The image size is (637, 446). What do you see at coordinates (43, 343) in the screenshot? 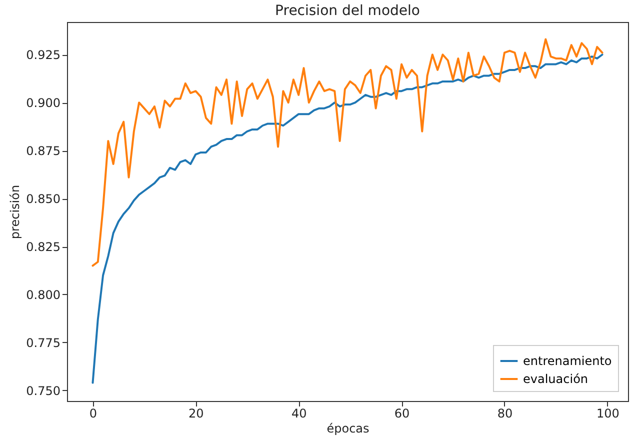
I see `y-tick-label: 0.775` at bounding box center [43, 343].